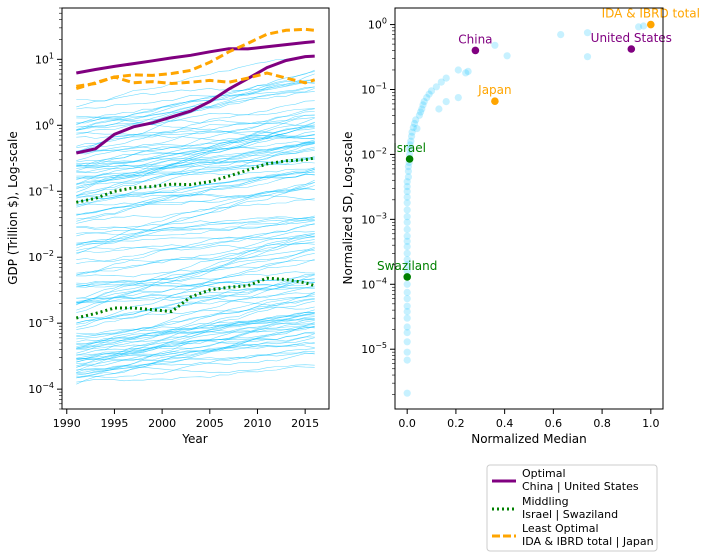 This screenshot has width=707, height=558. I want to click on right-x-axis-label: Normalized Median, so click(529, 439).